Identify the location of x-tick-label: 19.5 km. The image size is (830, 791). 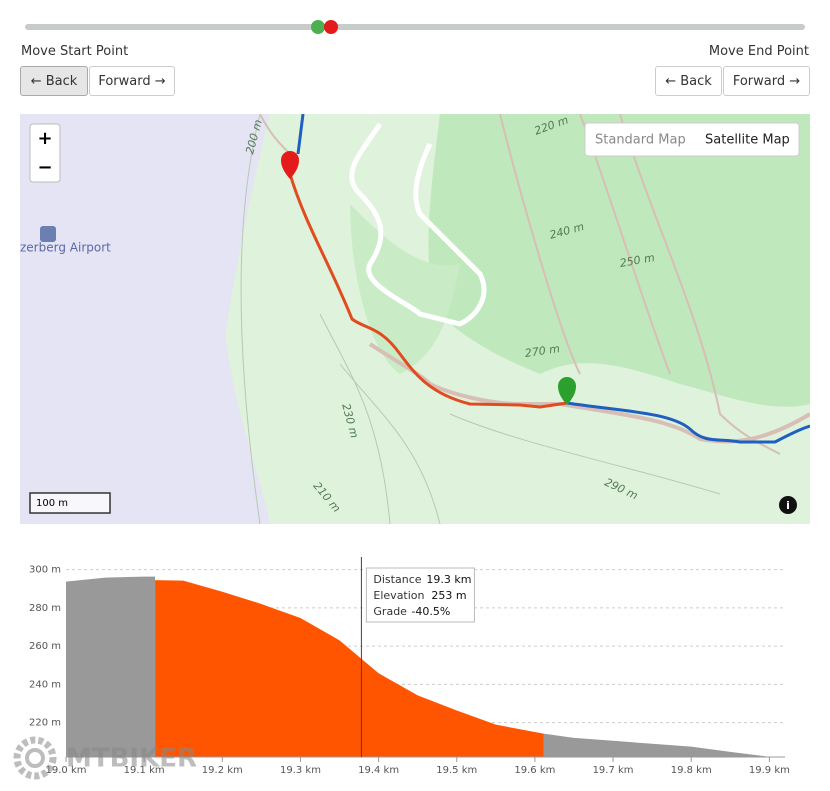
(456, 770).